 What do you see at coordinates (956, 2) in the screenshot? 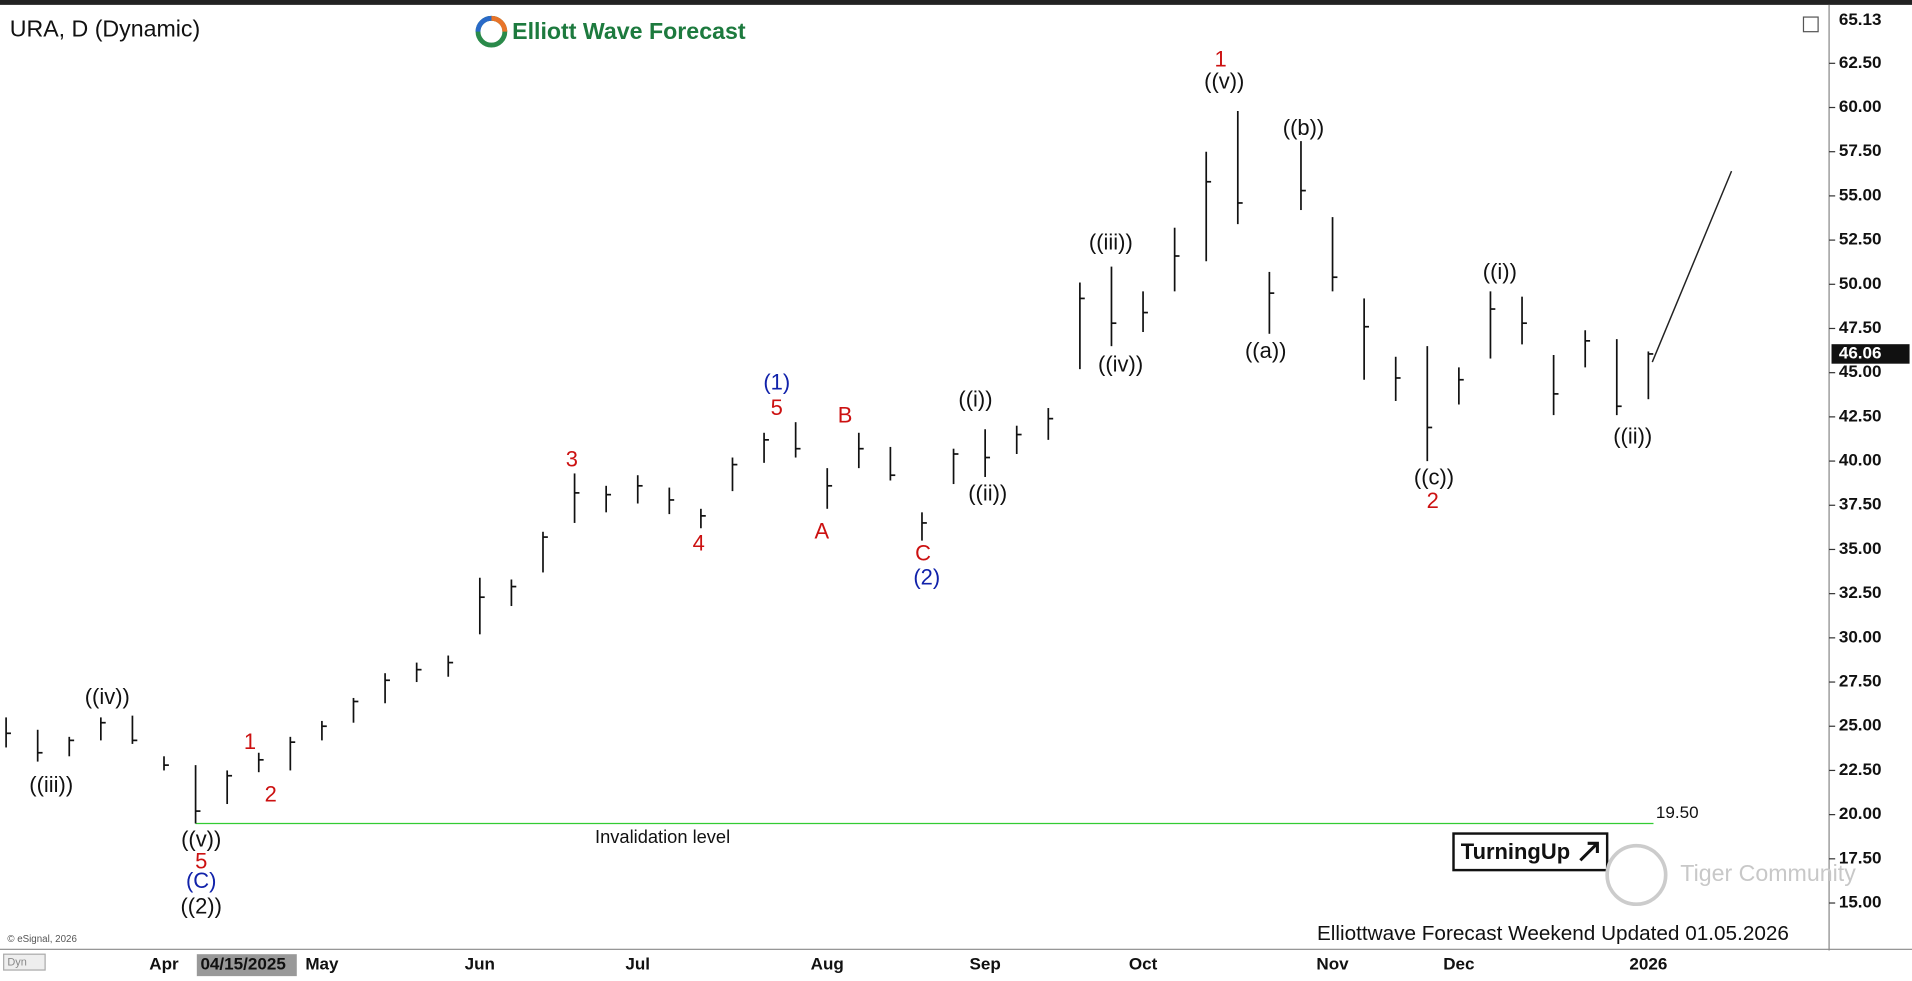
I see `top-border` at bounding box center [956, 2].